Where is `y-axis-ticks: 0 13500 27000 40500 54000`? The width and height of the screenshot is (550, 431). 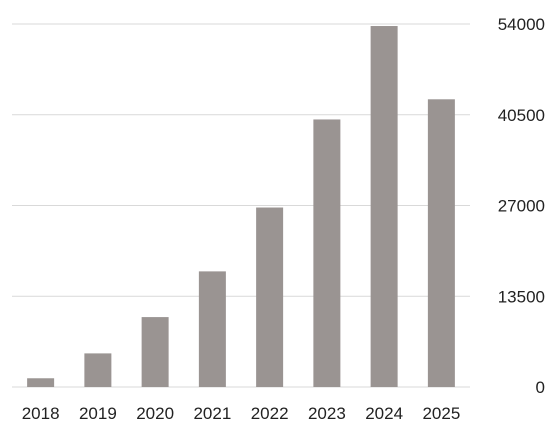
y-axis-ticks: 0 13500 27000 40500 54000 is located at coordinates (521, 206).